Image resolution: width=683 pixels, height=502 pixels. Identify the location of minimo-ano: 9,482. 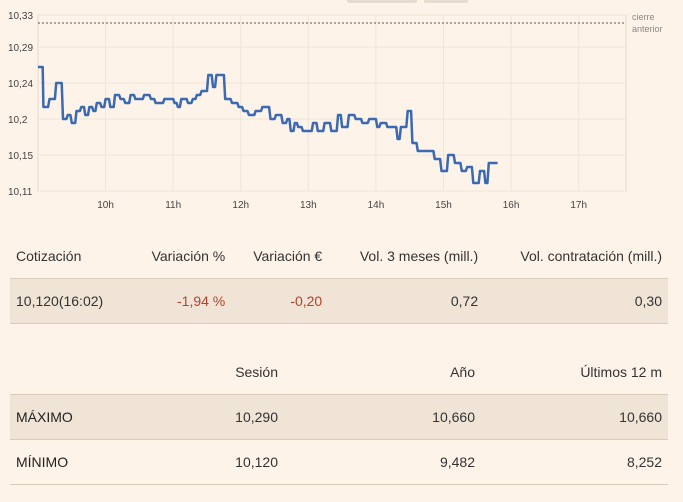
(382, 462).